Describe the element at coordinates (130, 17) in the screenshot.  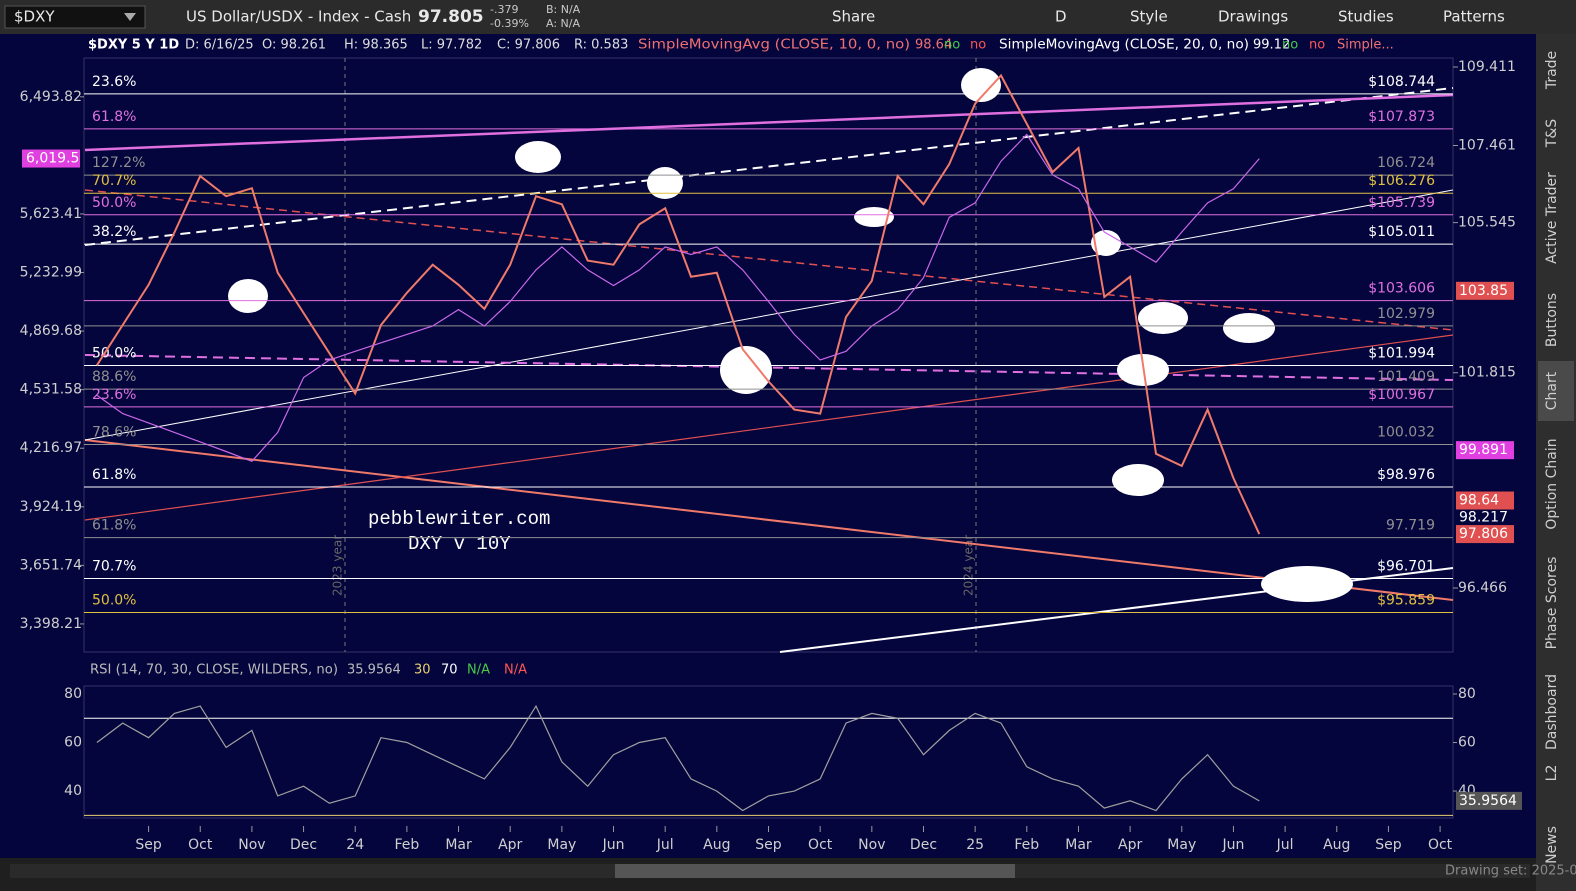
I see `dropdown-icon` at that location.